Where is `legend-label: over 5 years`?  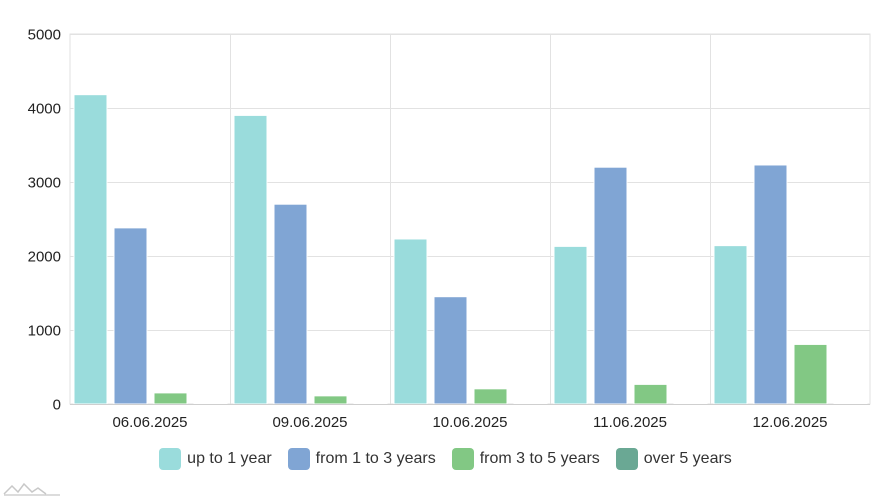 legend-label: over 5 years is located at coordinates (687, 458).